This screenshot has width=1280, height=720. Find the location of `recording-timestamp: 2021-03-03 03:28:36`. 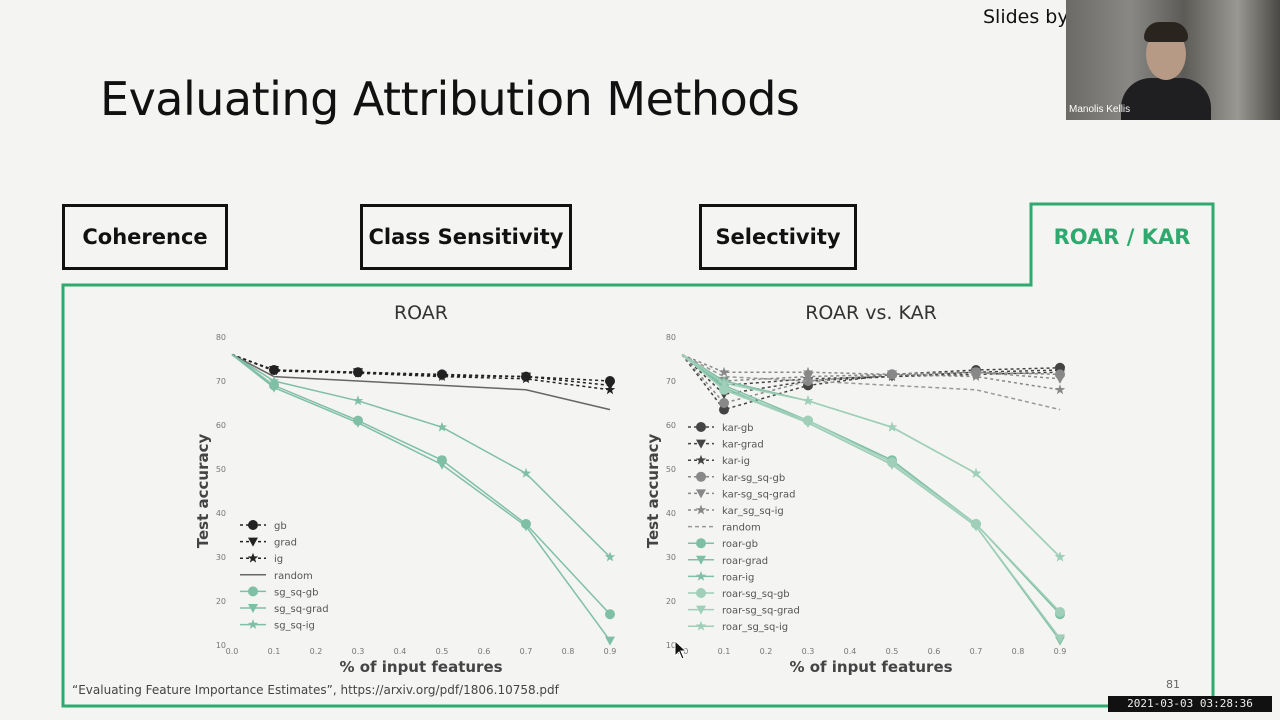

recording-timestamp: 2021-03-03 03:28:36 is located at coordinates (1190, 704).